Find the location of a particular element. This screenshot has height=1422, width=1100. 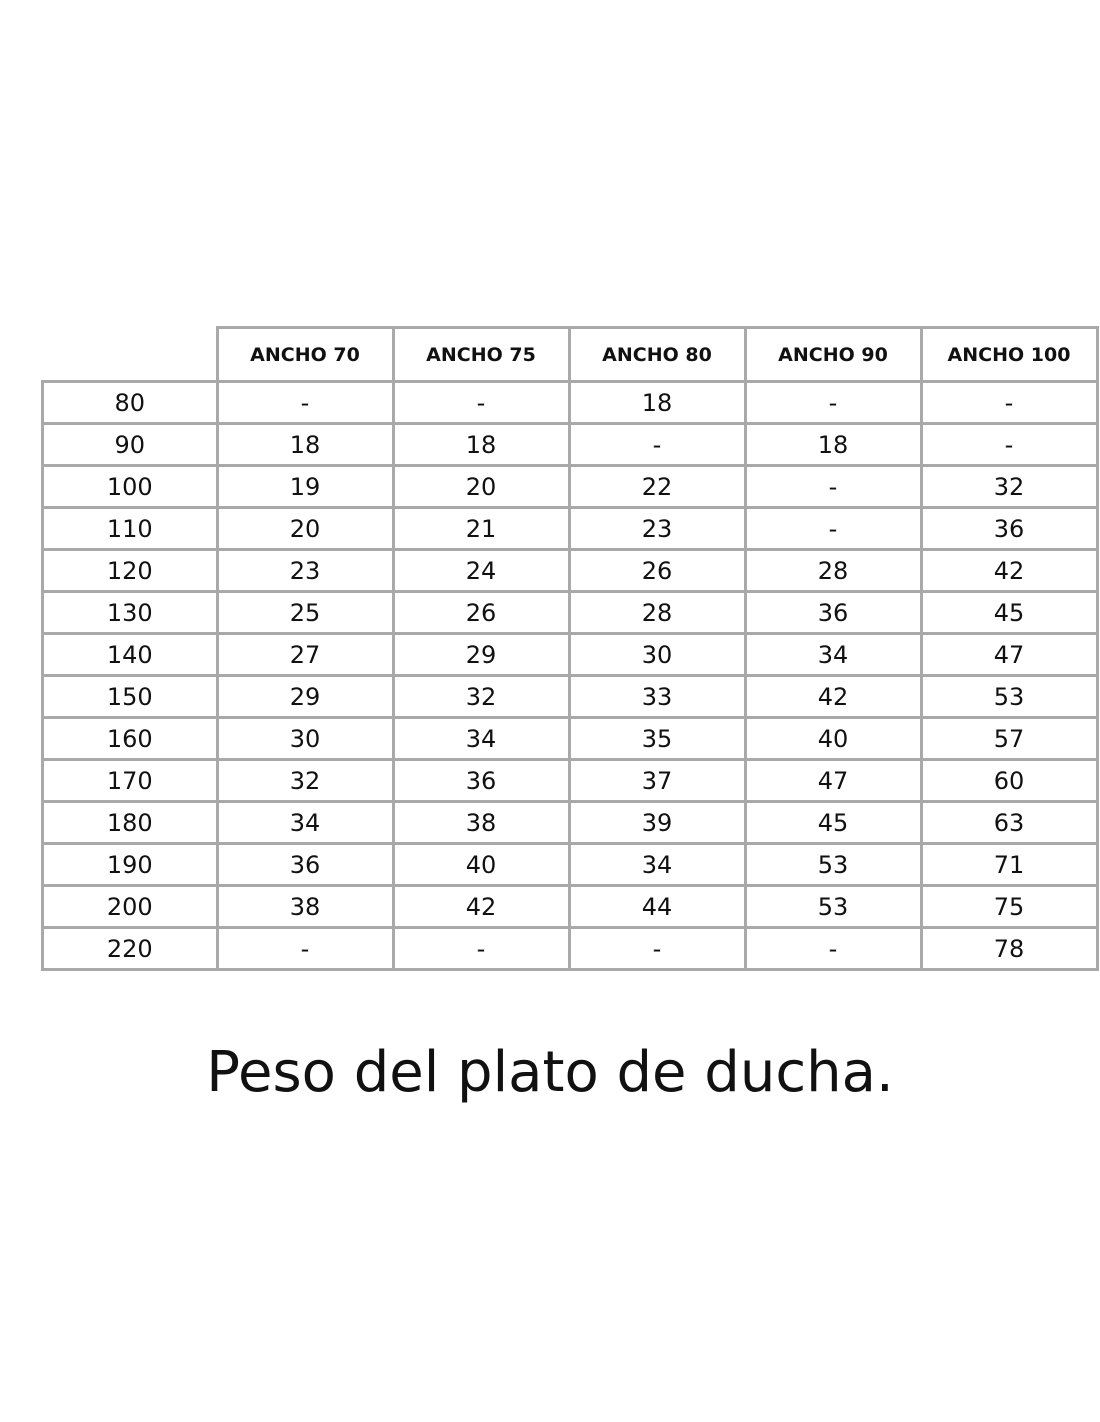

table-cell: 20 is located at coordinates (305, 528).